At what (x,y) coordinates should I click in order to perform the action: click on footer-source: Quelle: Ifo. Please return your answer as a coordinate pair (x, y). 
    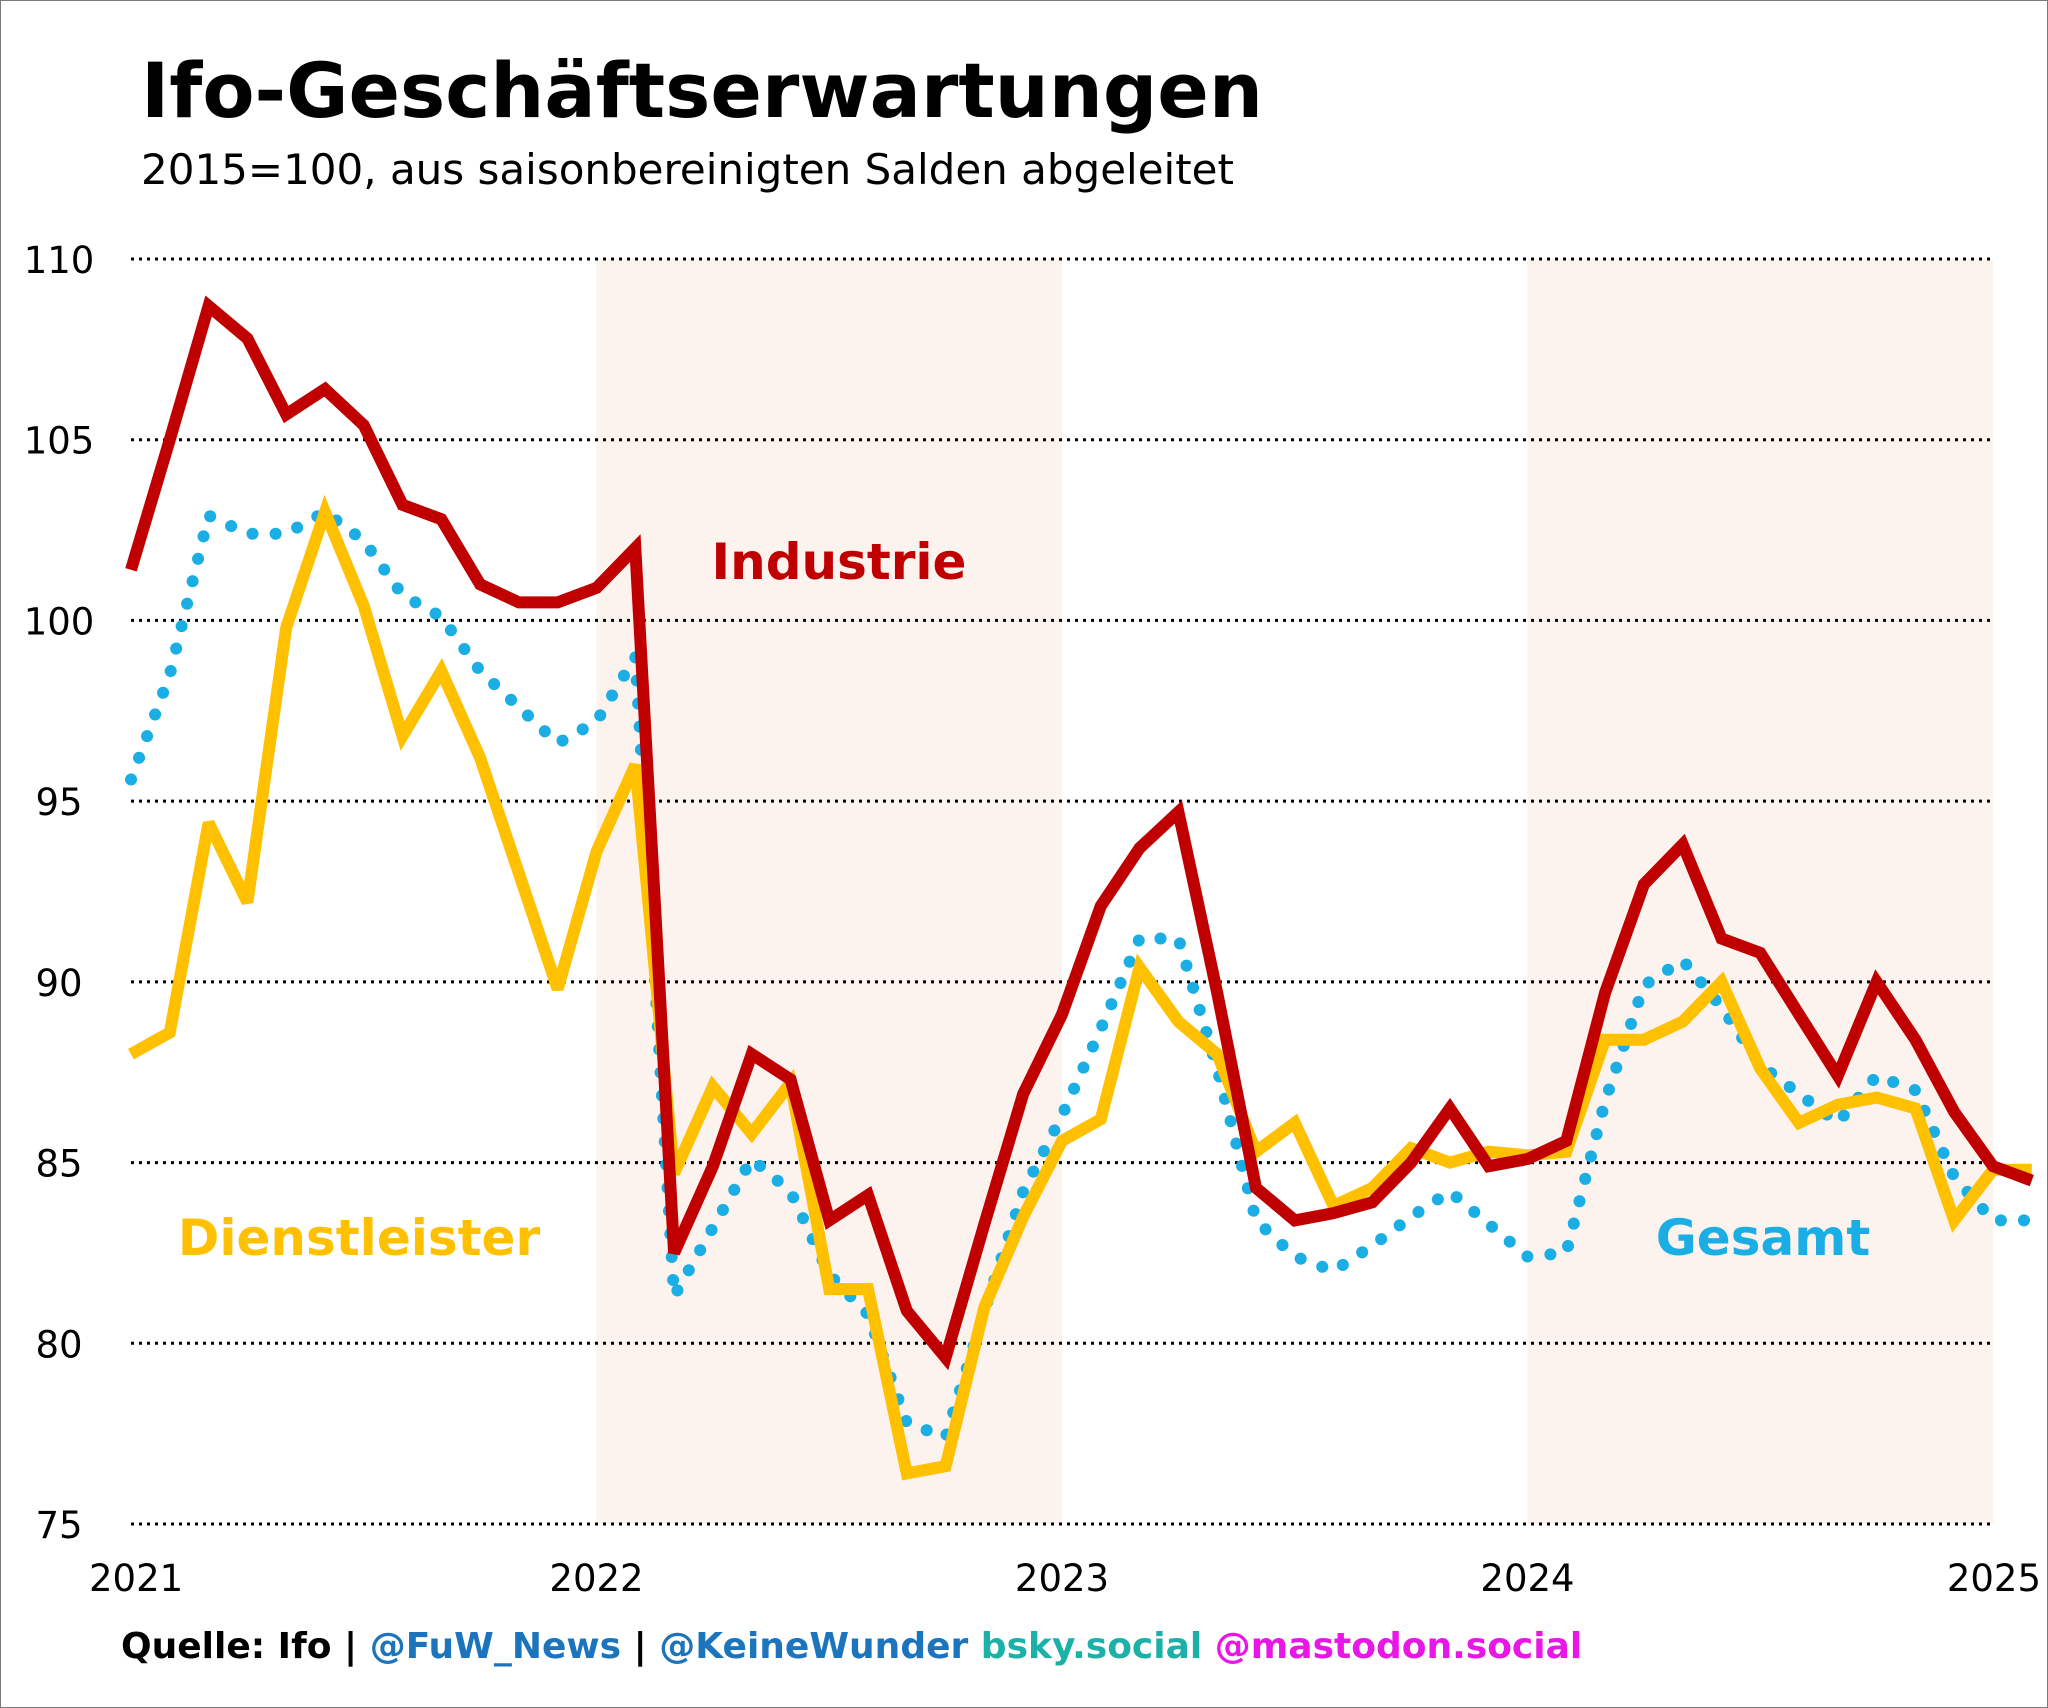
    Looking at the image, I should click on (226, 1646).